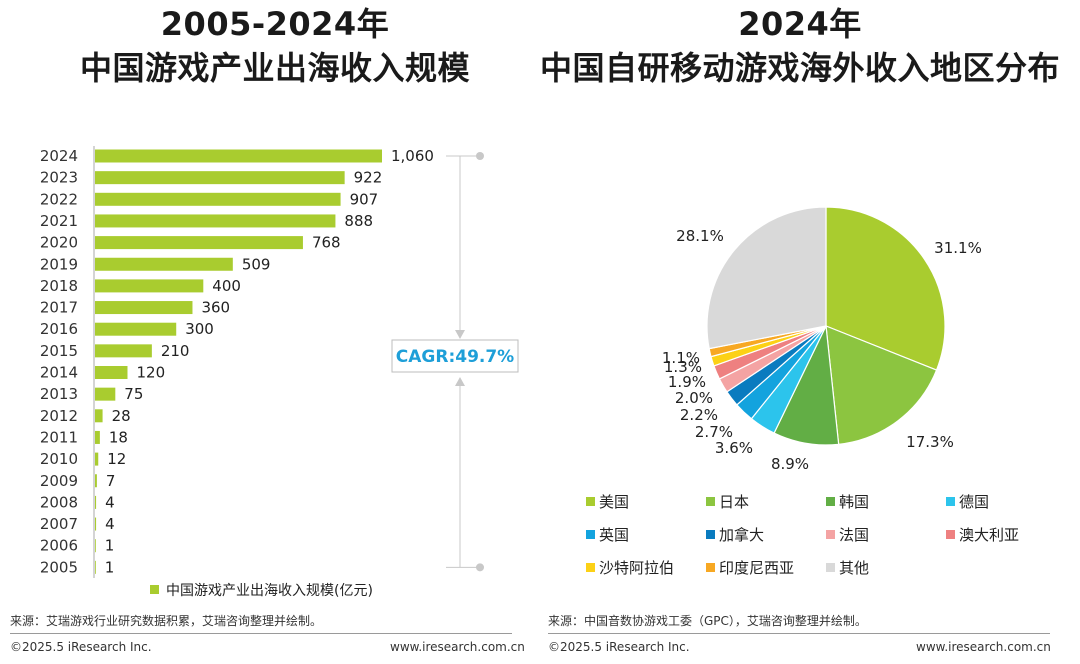 The width and height of the screenshot is (1080, 664). Describe the element at coordinates (983, 647) in the screenshot. I see `right-website-link: www.iresearch.com.cn` at that location.